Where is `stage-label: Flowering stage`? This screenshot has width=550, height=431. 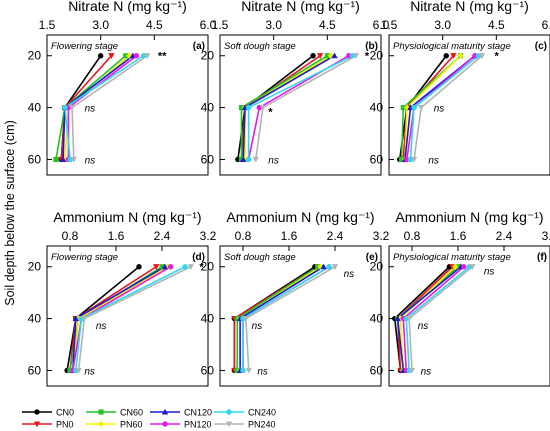
stage-label: Flowering stage is located at coordinates (84, 46).